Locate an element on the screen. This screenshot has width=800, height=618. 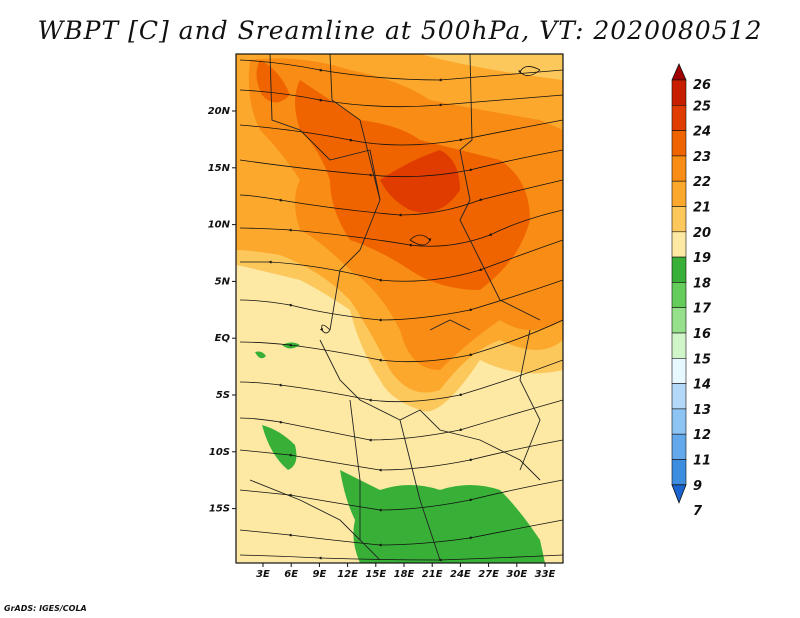
colorbar-label: 21 is located at coordinates (702, 208).